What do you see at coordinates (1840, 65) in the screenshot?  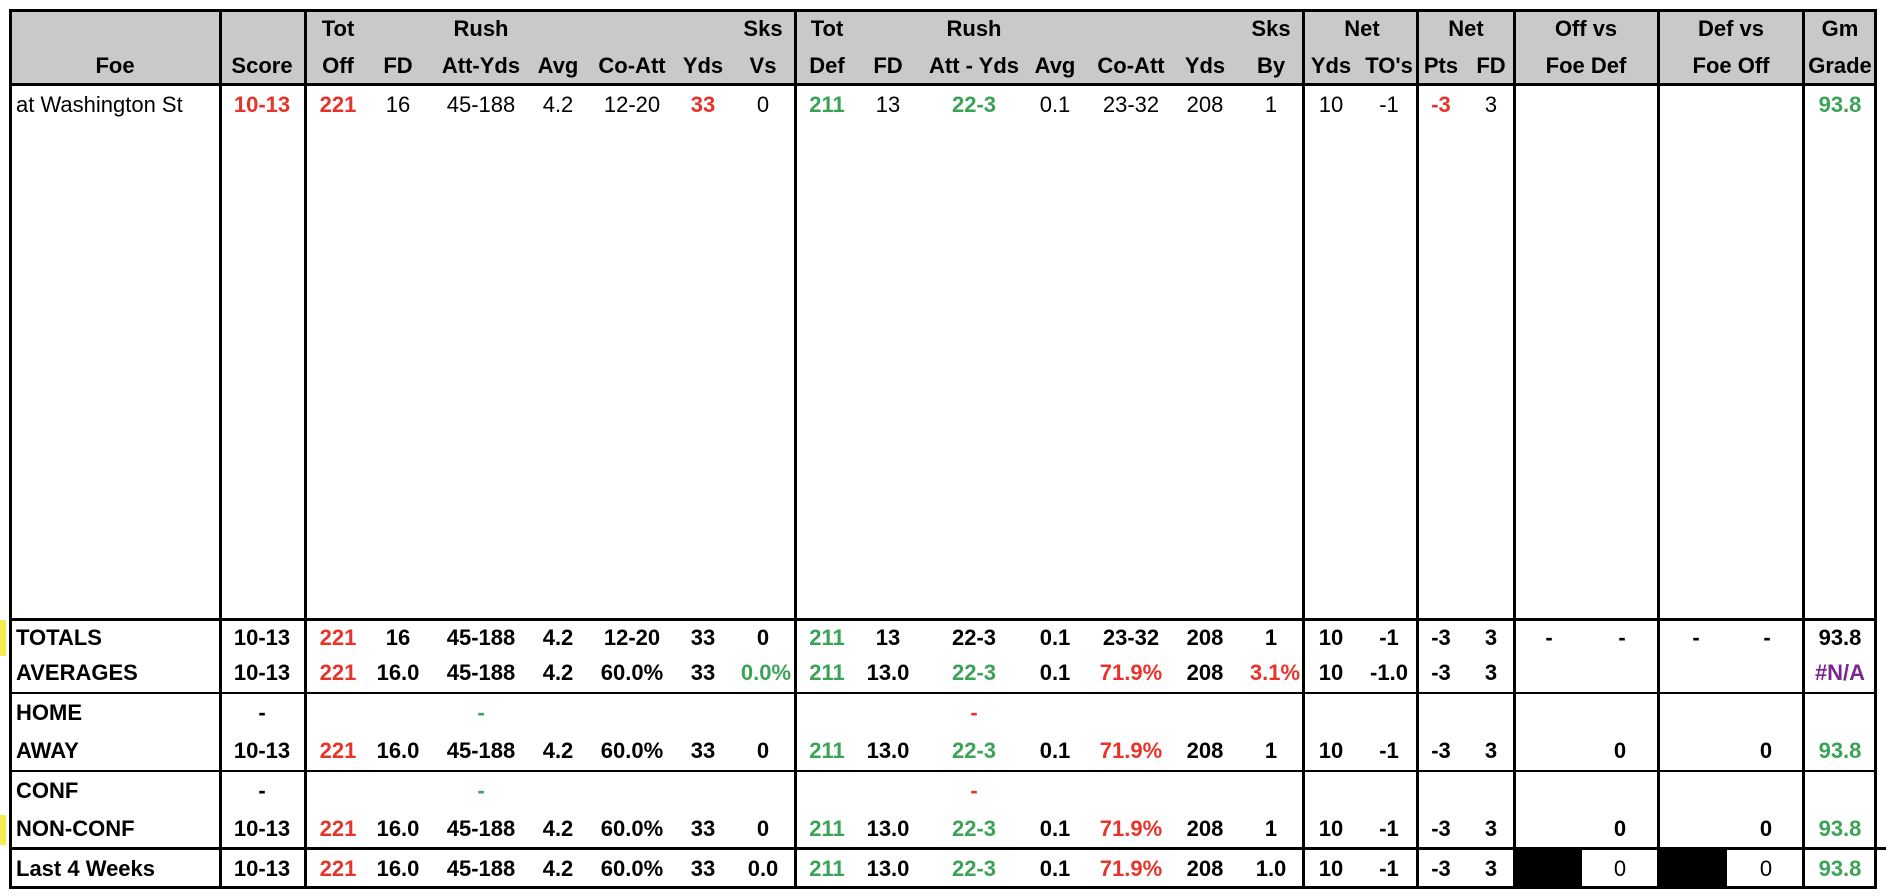 I see `header-gm-grade: Grade` at bounding box center [1840, 65].